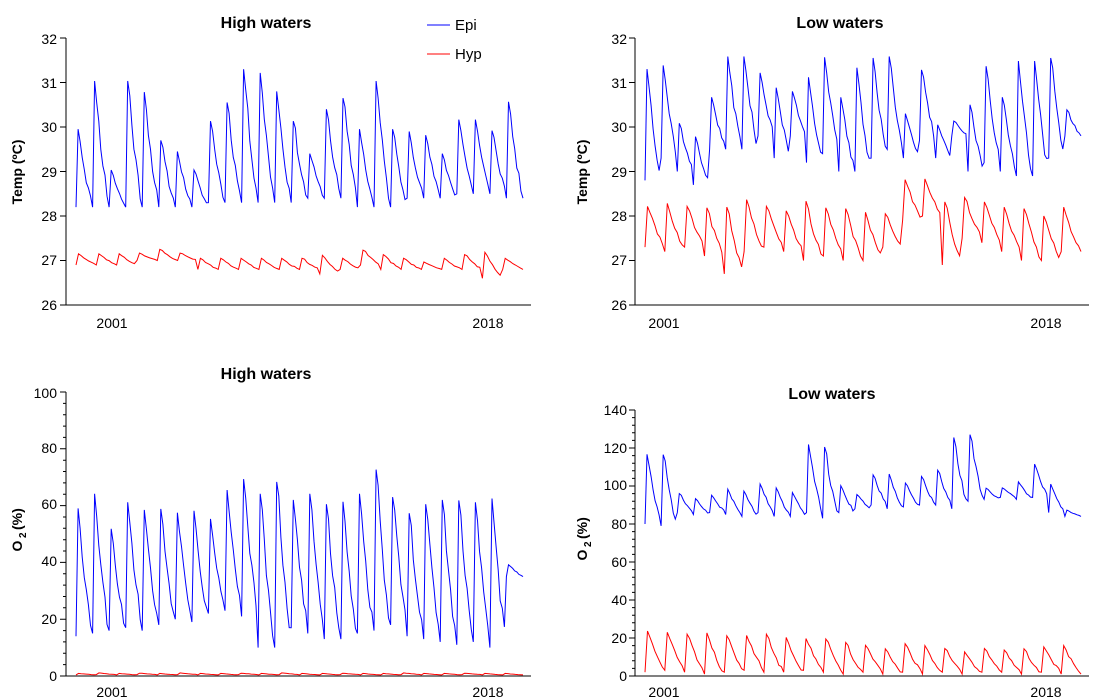  What do you see at coordinates (616, 410) in the screenshot?
I see `y-tick-label: 140` at bounding box center [616, 410].